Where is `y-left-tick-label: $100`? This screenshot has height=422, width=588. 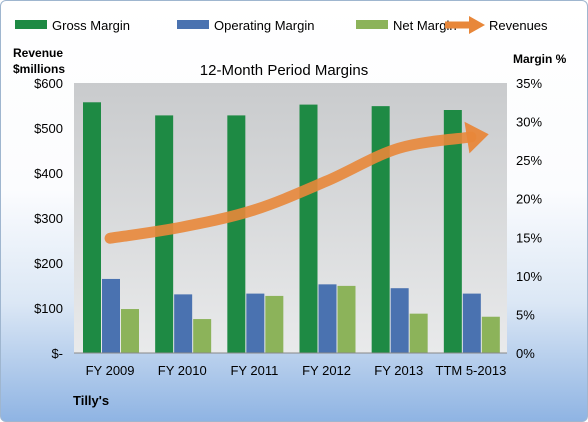 y-left-tick-label: $100 is located at coordinates (48, 308).